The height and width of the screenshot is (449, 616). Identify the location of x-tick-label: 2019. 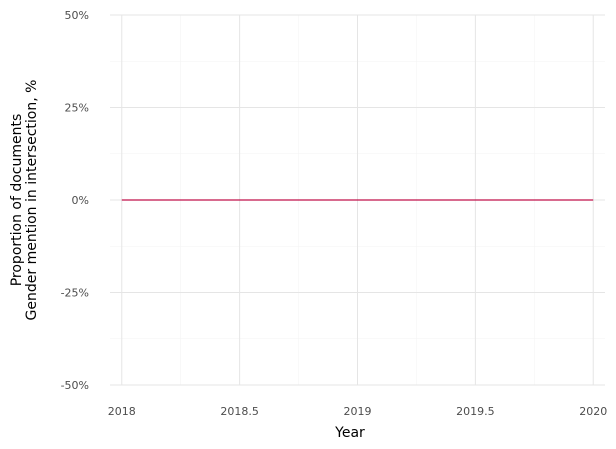
(358, 411).